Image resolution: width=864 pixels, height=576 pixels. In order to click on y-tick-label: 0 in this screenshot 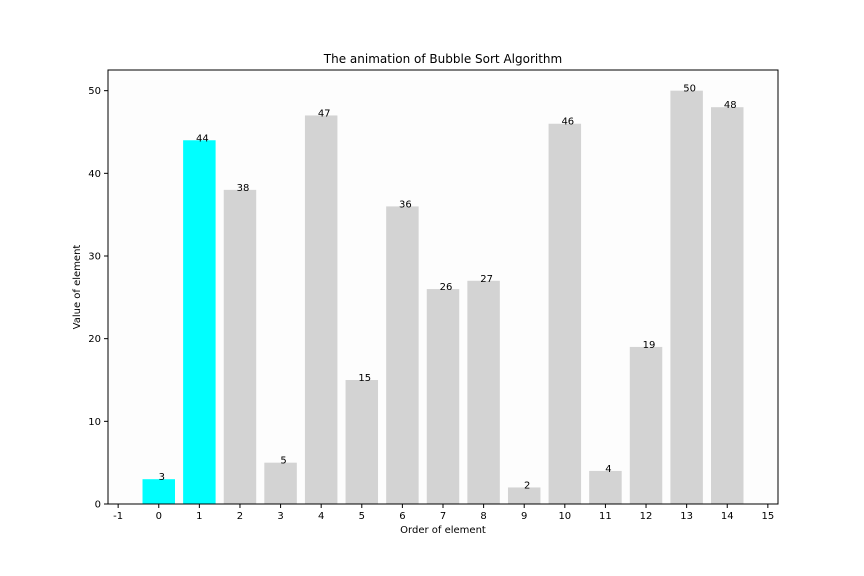, I will do `click(98, 505)`.